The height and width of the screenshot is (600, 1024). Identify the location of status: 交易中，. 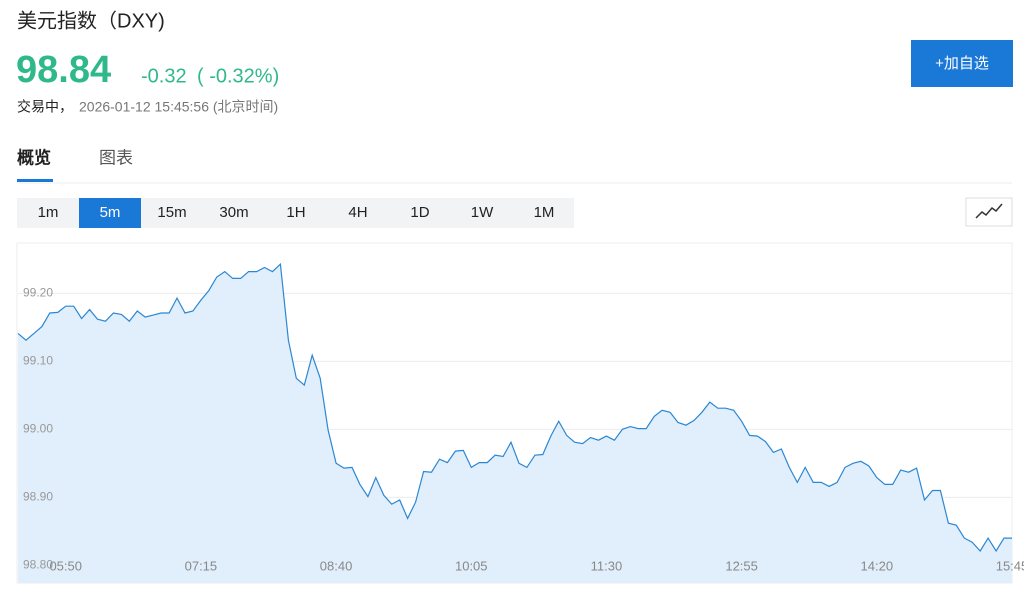
(45, 107).